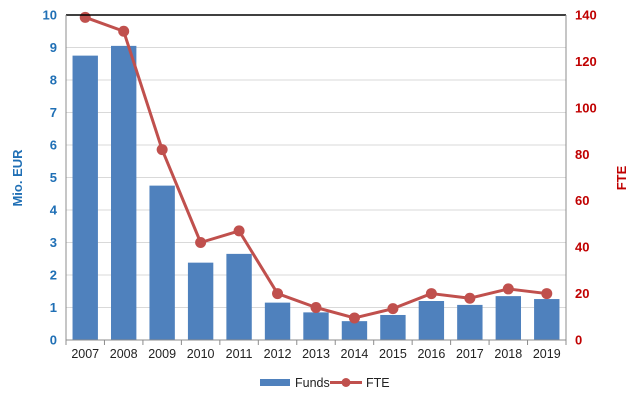 The image size is (643, 405). Describe the element at coordinates (431, 354) in the screenshot. I see `x-tick-label: 2016` at that location.